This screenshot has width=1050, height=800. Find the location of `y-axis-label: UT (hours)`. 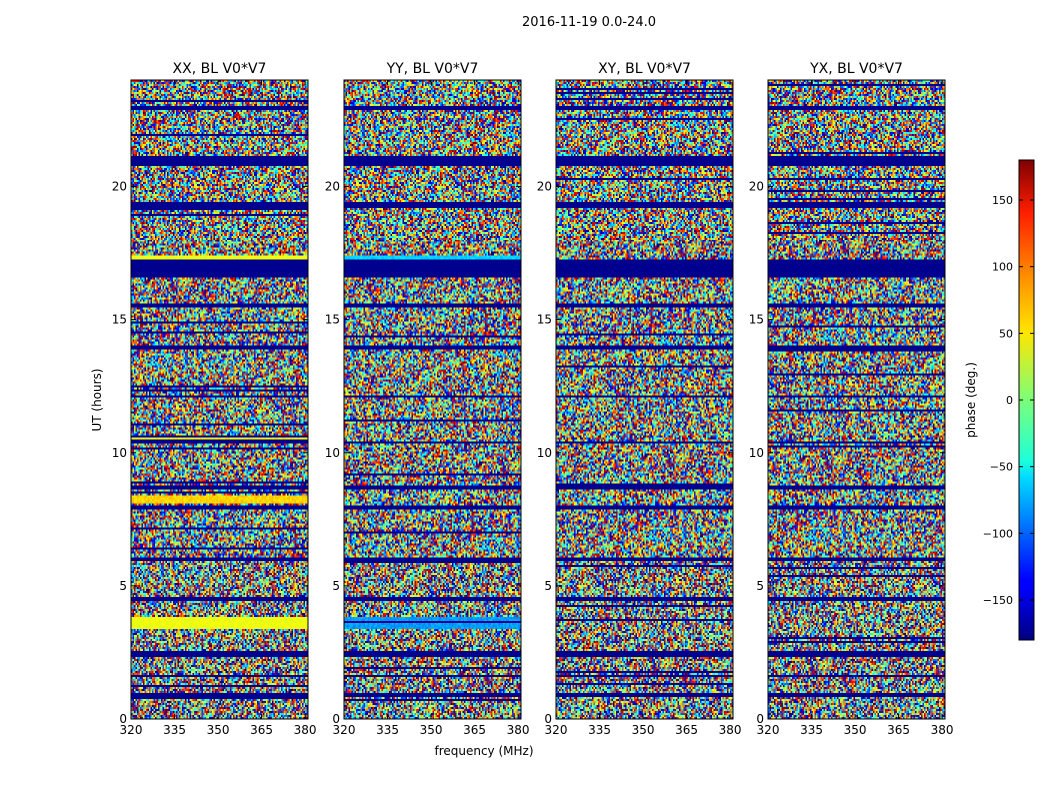

y-axis-label: UT (hours) is located at coordinates (97, 399).